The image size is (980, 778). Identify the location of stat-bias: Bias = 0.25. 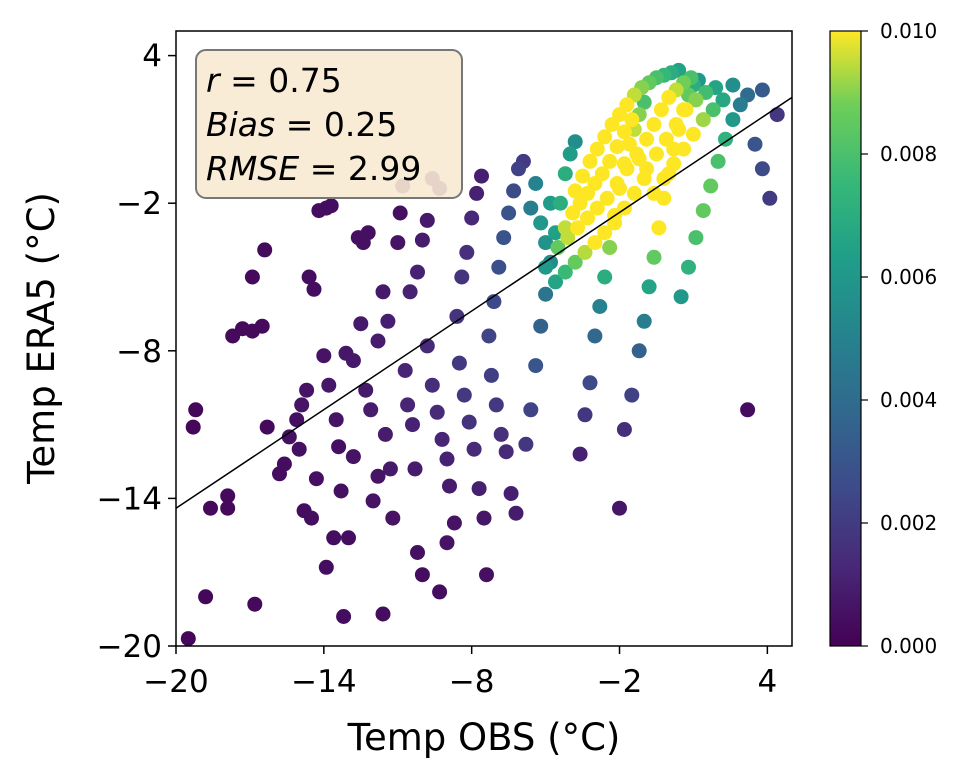
(301, 124).